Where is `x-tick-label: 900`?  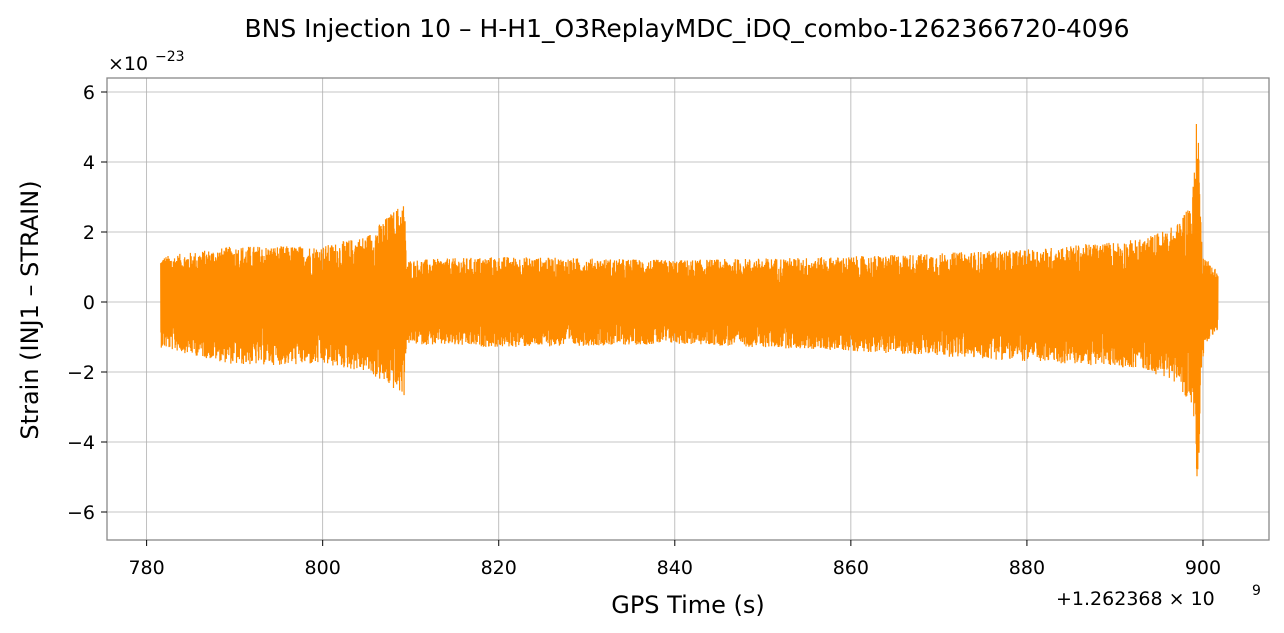
x-tick-label: 900 is located at coordinates (1203, 568).